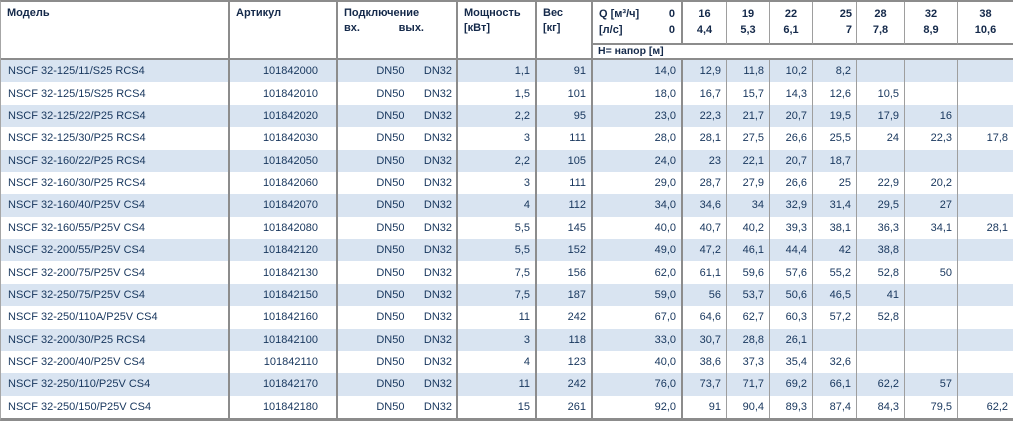  I want to click on cell-h22: 14,3, so click(791, 93).